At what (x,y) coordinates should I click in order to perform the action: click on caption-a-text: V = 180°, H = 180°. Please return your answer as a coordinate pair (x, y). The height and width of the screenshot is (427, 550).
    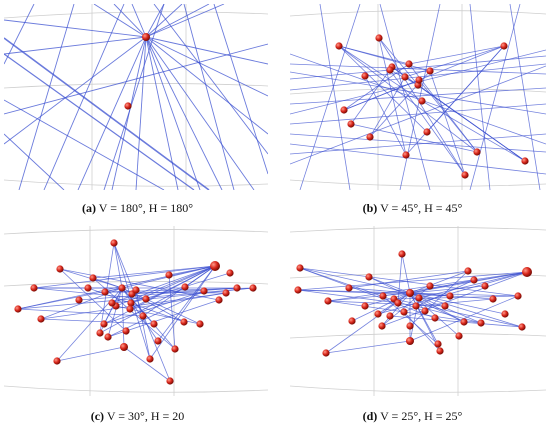
    Looking at the image, I should click on (144, 208).